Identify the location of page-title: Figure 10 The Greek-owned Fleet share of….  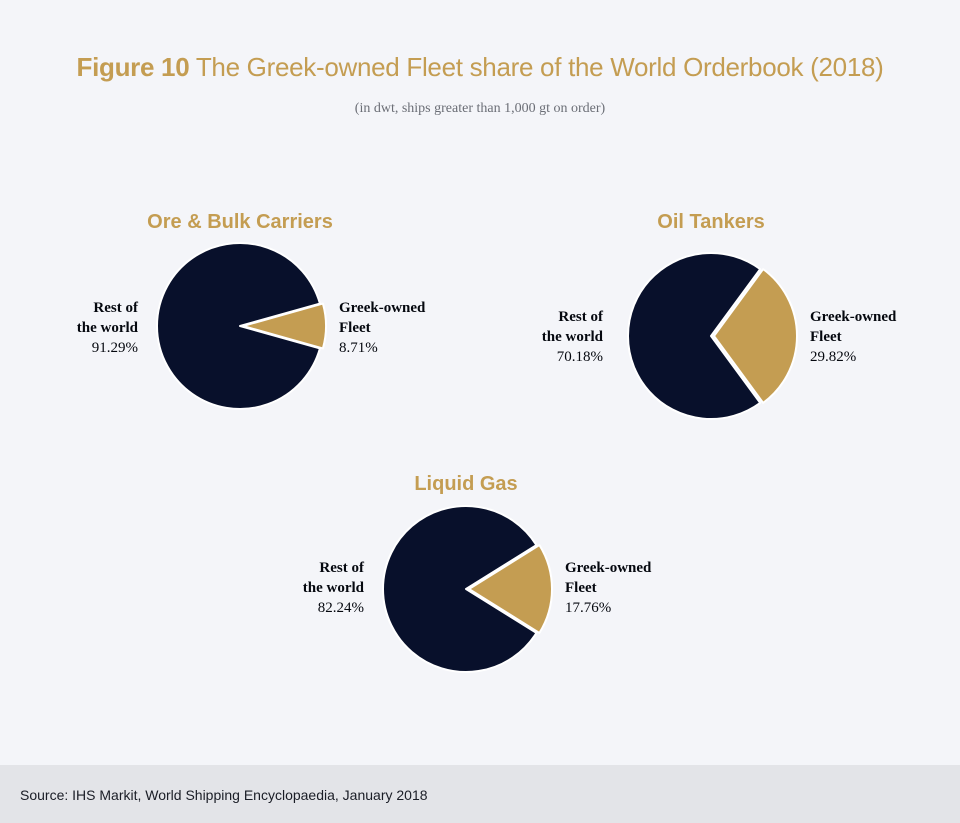
(480, 67).